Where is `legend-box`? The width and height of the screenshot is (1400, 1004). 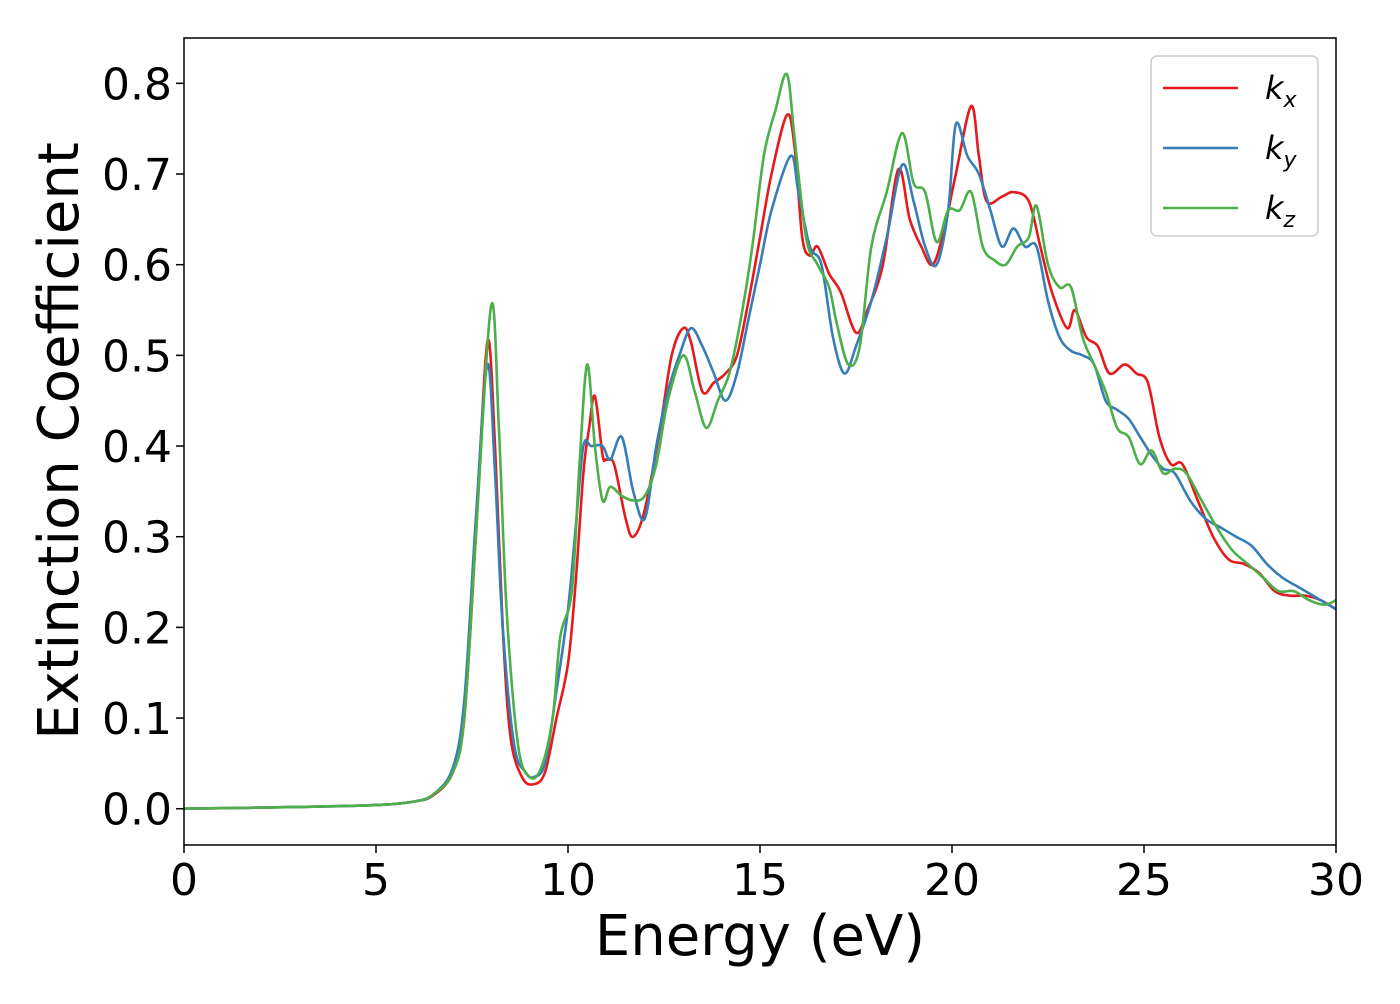 legend-box is located at coordinates (1234, 146).